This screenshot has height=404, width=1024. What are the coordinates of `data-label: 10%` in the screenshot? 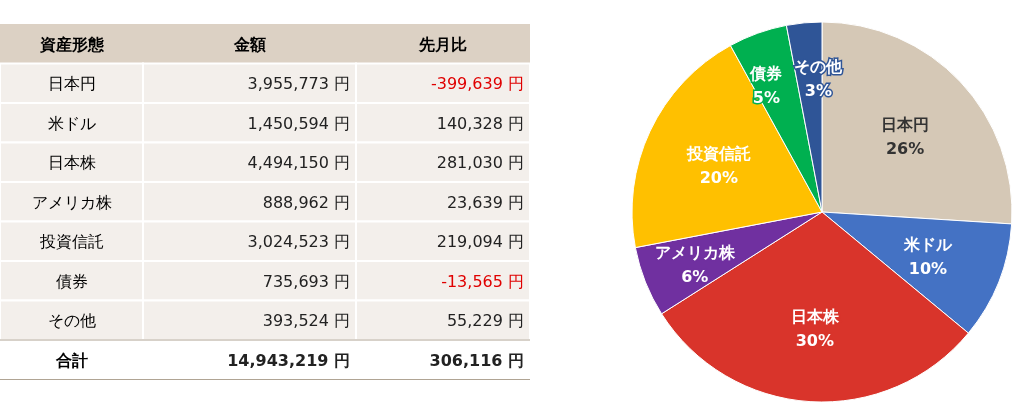 It's located at (928, 268).